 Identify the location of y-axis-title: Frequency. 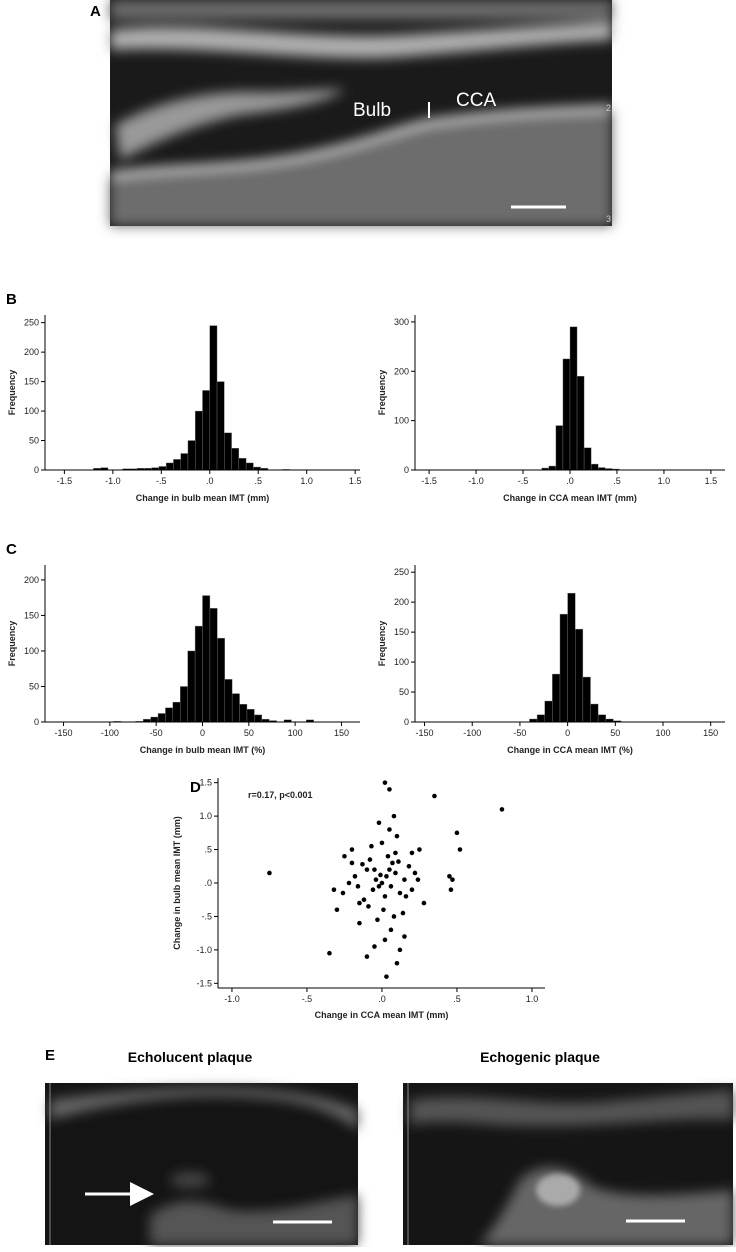
(12, 393).